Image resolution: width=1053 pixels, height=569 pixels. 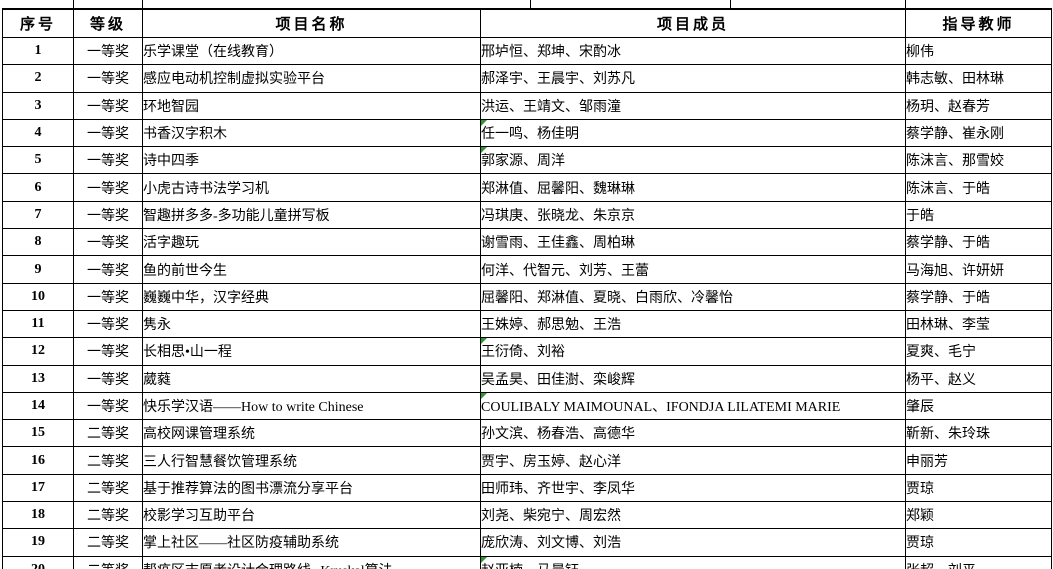 What do you see at coordinates (38, 488) in the screenshot?
I see `row-number-cell: 17` at bounding box center [38, 488].